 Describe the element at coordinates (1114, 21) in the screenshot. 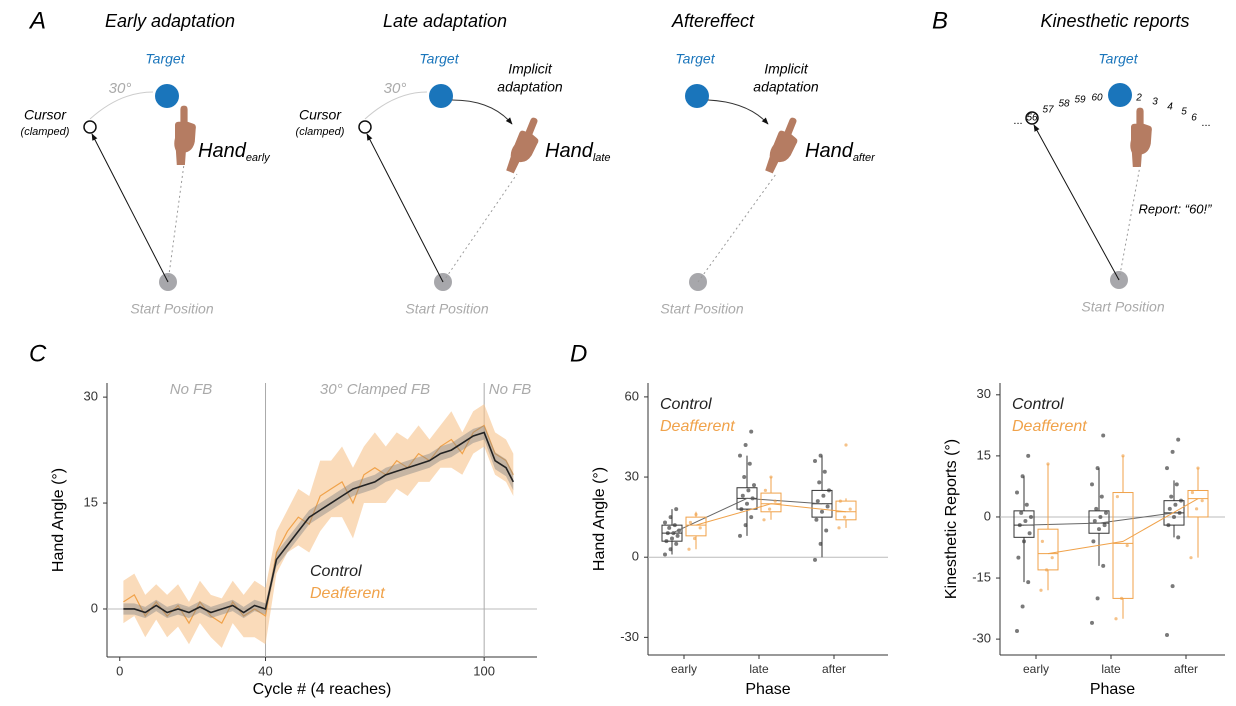

I see `panel-title: Kinesthetic reports` at that location.